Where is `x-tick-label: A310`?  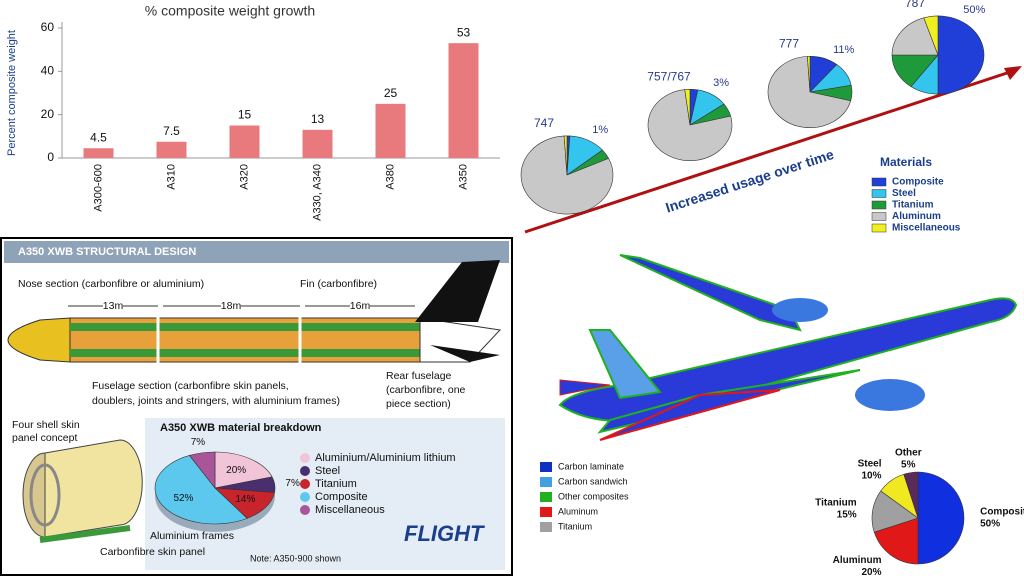
x-tick-label: A310 is located at coordinates (171, 177).